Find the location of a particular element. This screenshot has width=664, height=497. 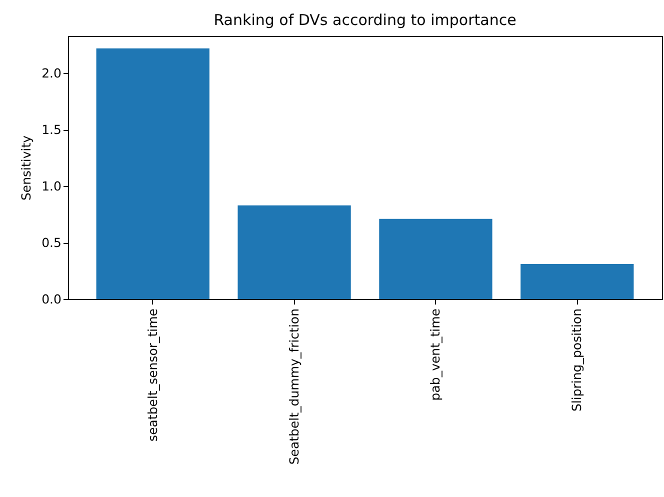

x-tick-label: seatbelt_sensor_time is located at coordinates (152, 375).